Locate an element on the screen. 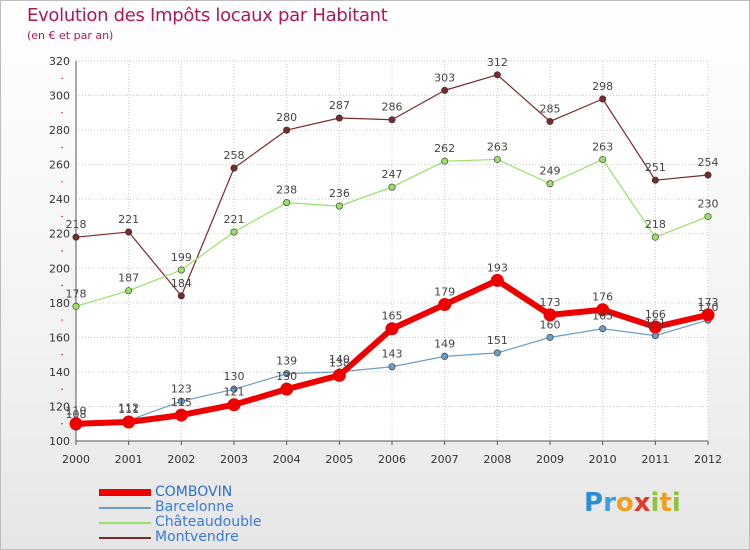 Image resolution: width=750 pixels, height=550 pixels. y-tick-label: 120 is located at coordinates (59, 406).